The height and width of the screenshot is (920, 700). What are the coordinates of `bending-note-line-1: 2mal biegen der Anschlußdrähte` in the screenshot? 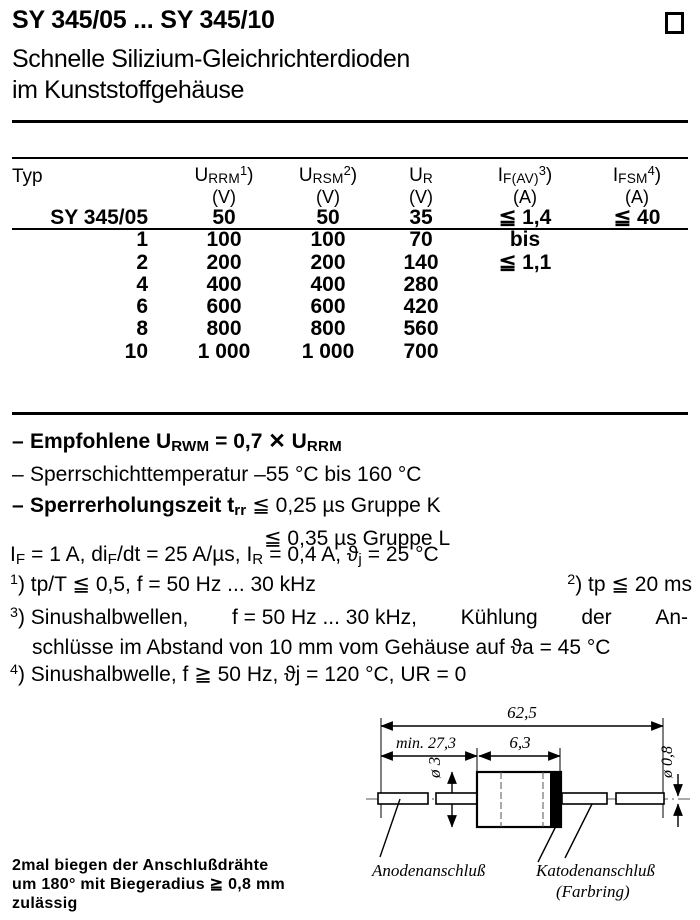 It's located at (140, 865).